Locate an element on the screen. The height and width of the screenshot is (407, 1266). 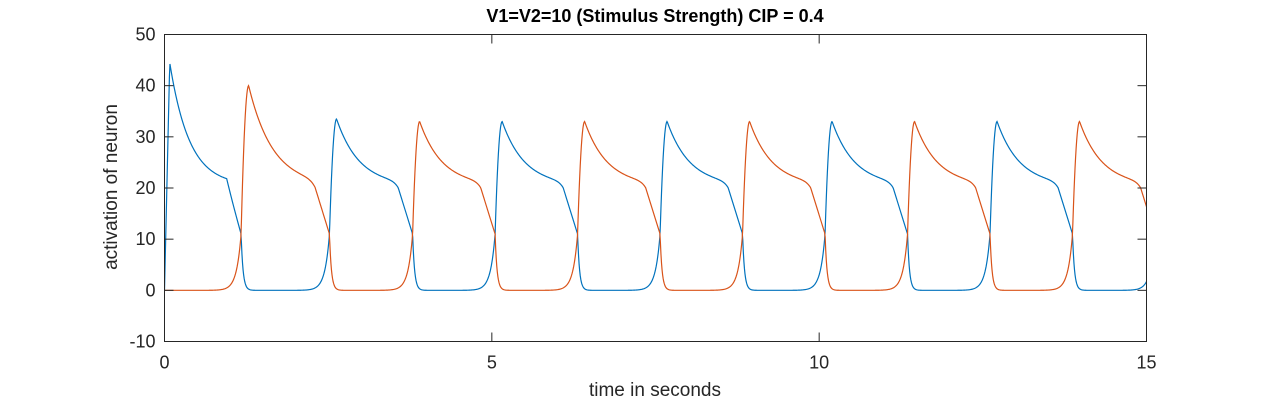
y-axis-label: activation of neuron is located at coordinates (111, 187).